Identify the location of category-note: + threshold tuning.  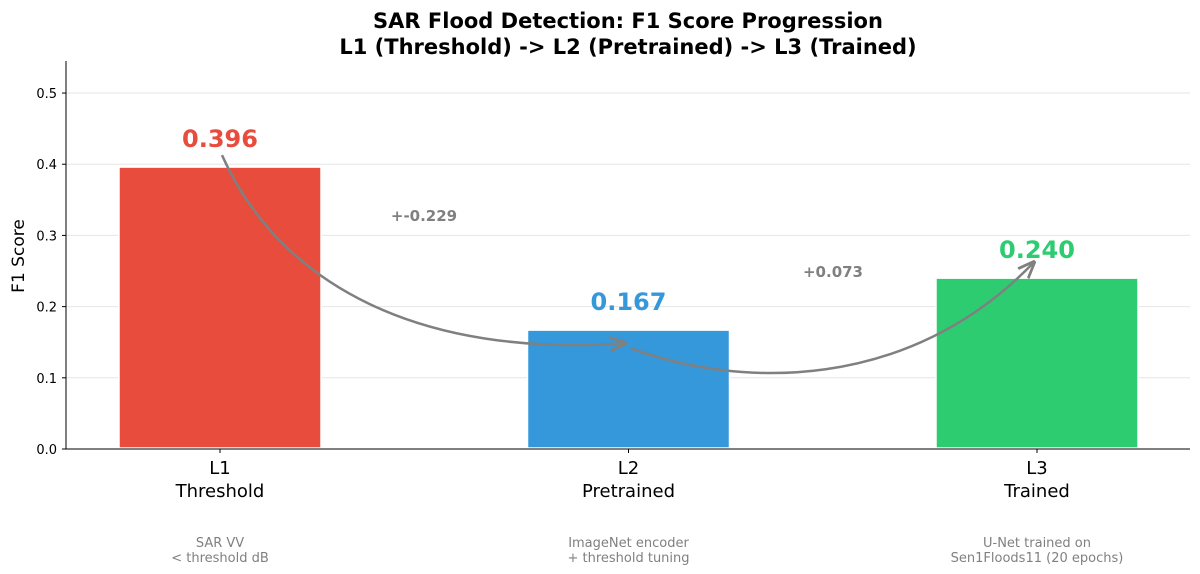
(628, 558).